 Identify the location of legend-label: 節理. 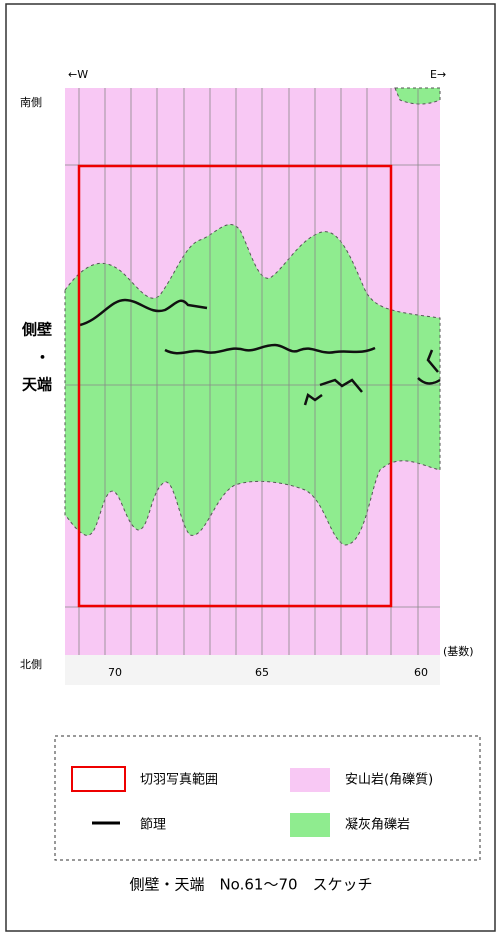
(153, 825).